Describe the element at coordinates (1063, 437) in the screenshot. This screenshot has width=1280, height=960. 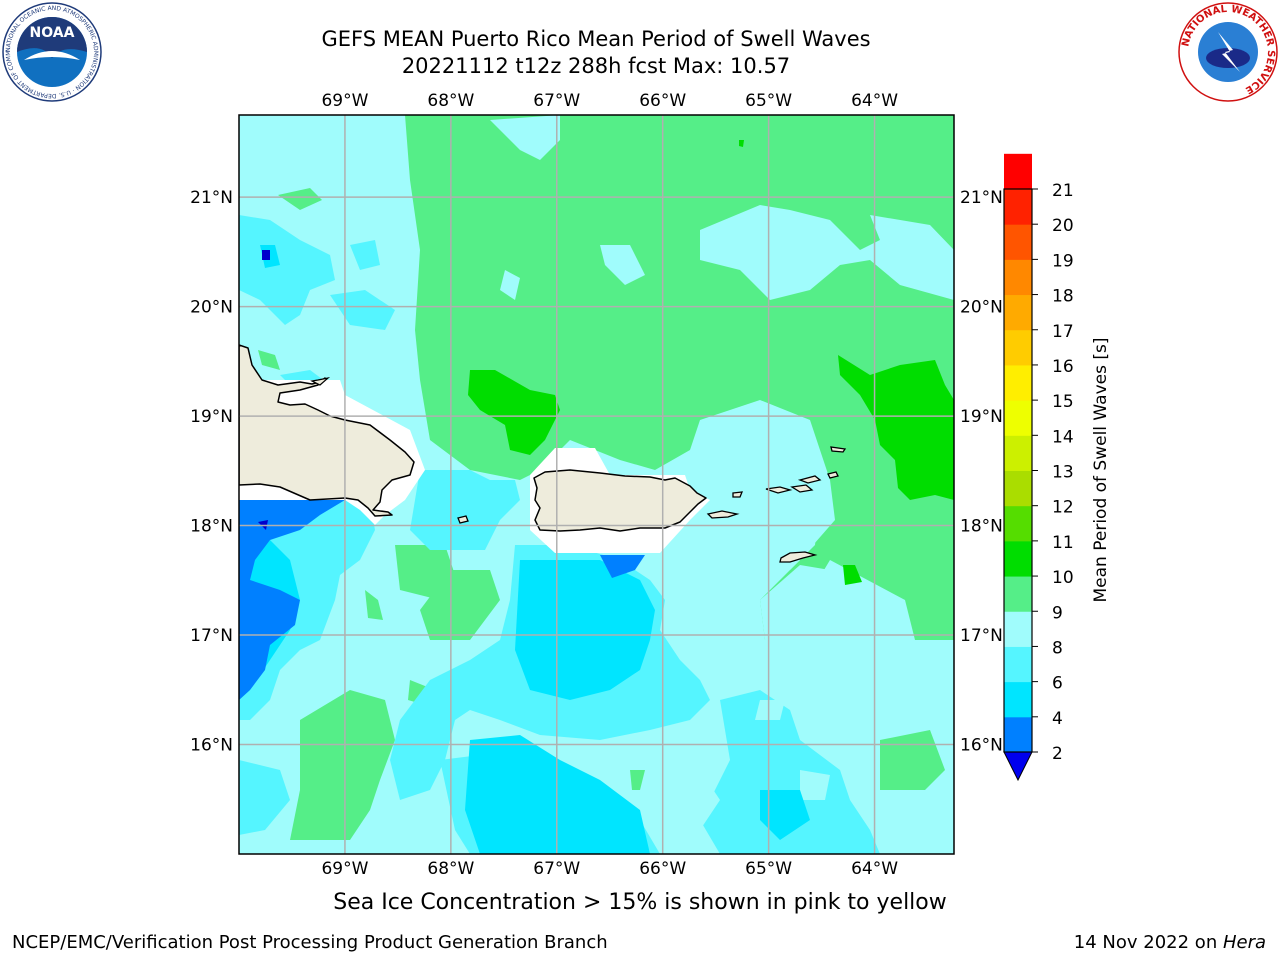
I see `colorbar-tick-label: 14` at that location.